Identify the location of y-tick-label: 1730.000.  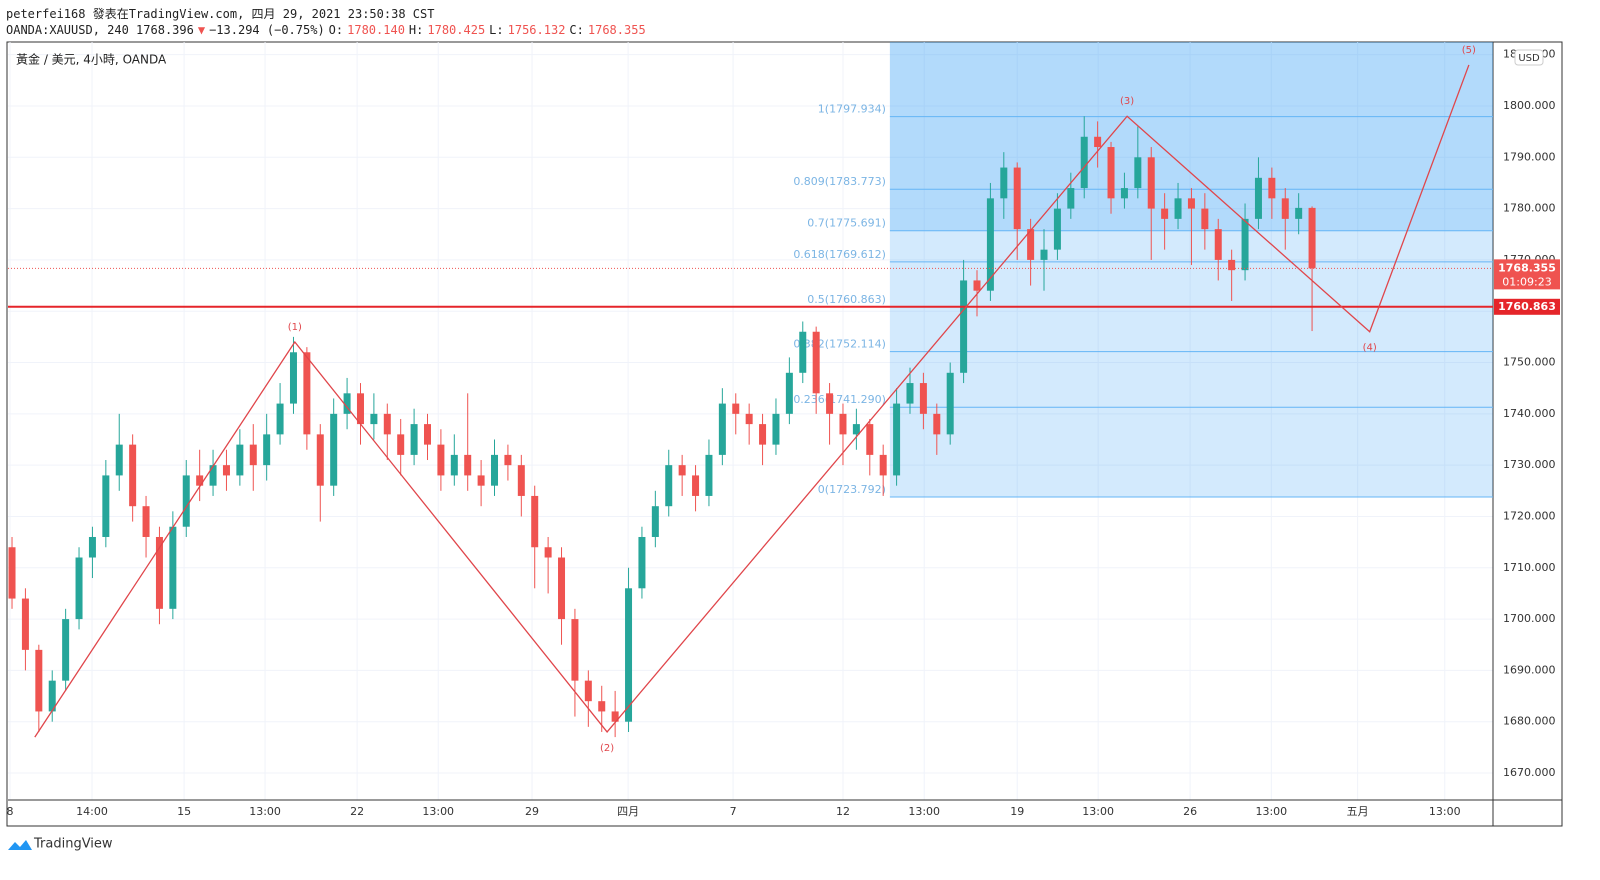
(1529, 464).